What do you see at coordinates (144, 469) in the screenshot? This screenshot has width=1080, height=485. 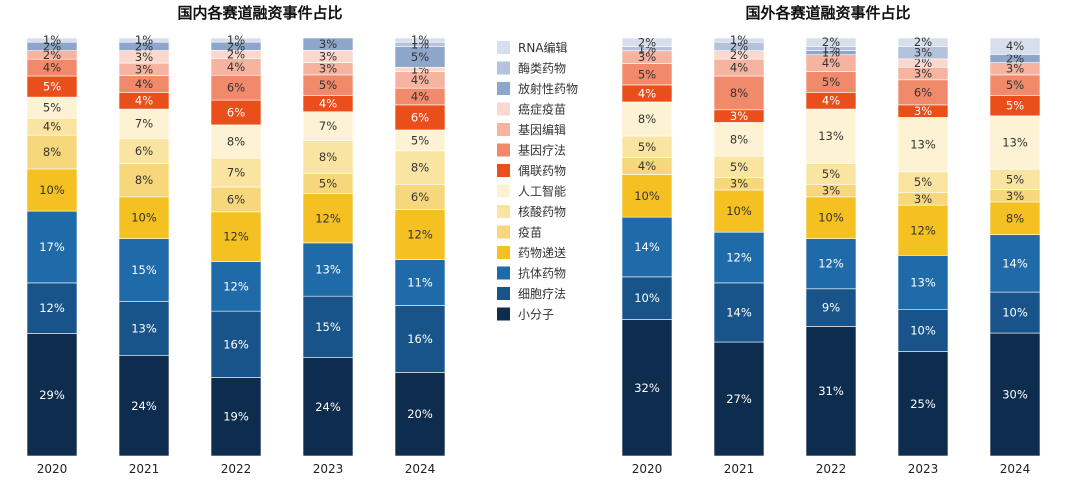 I see `x-tick-label: 2021` at bounding box center [144, 469].